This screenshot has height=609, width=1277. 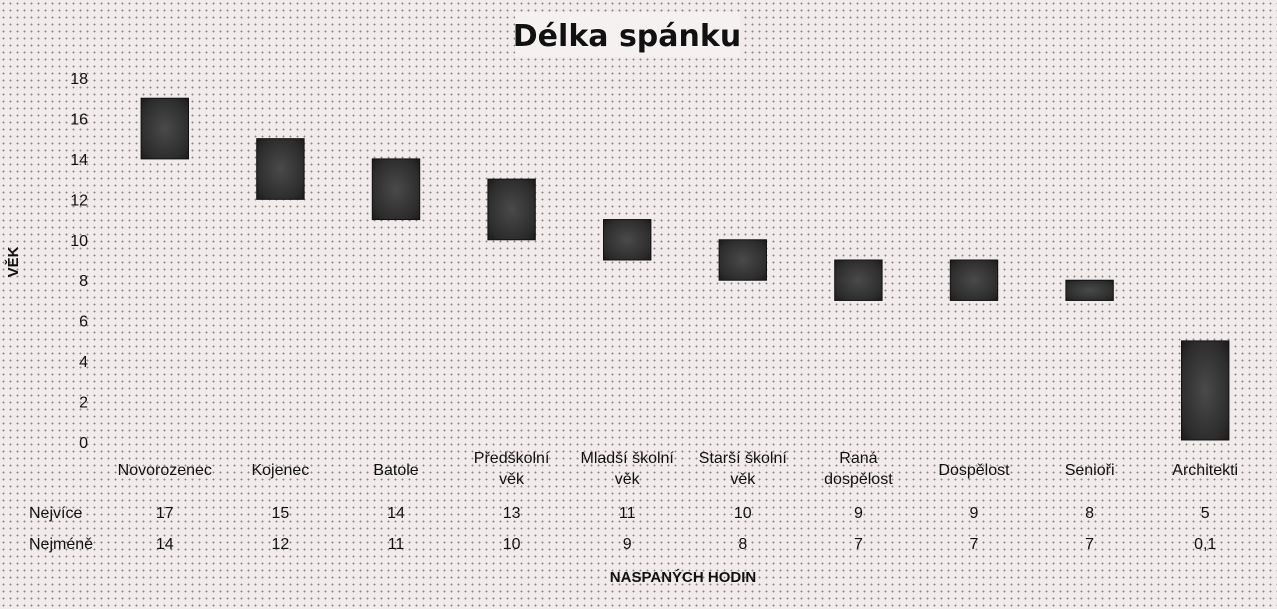 What do you see at coordinates (79, 160) in the screenshot?
I see `y-tick-label: 14` at bounding box center [79, 160].